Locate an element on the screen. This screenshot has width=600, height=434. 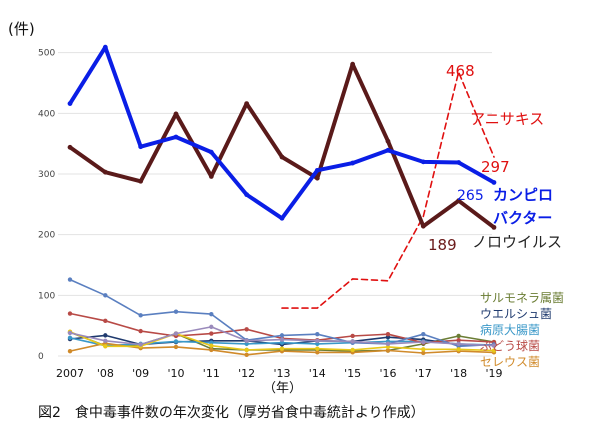
x-tick-label: '17 is located at coordinates (423, 373).